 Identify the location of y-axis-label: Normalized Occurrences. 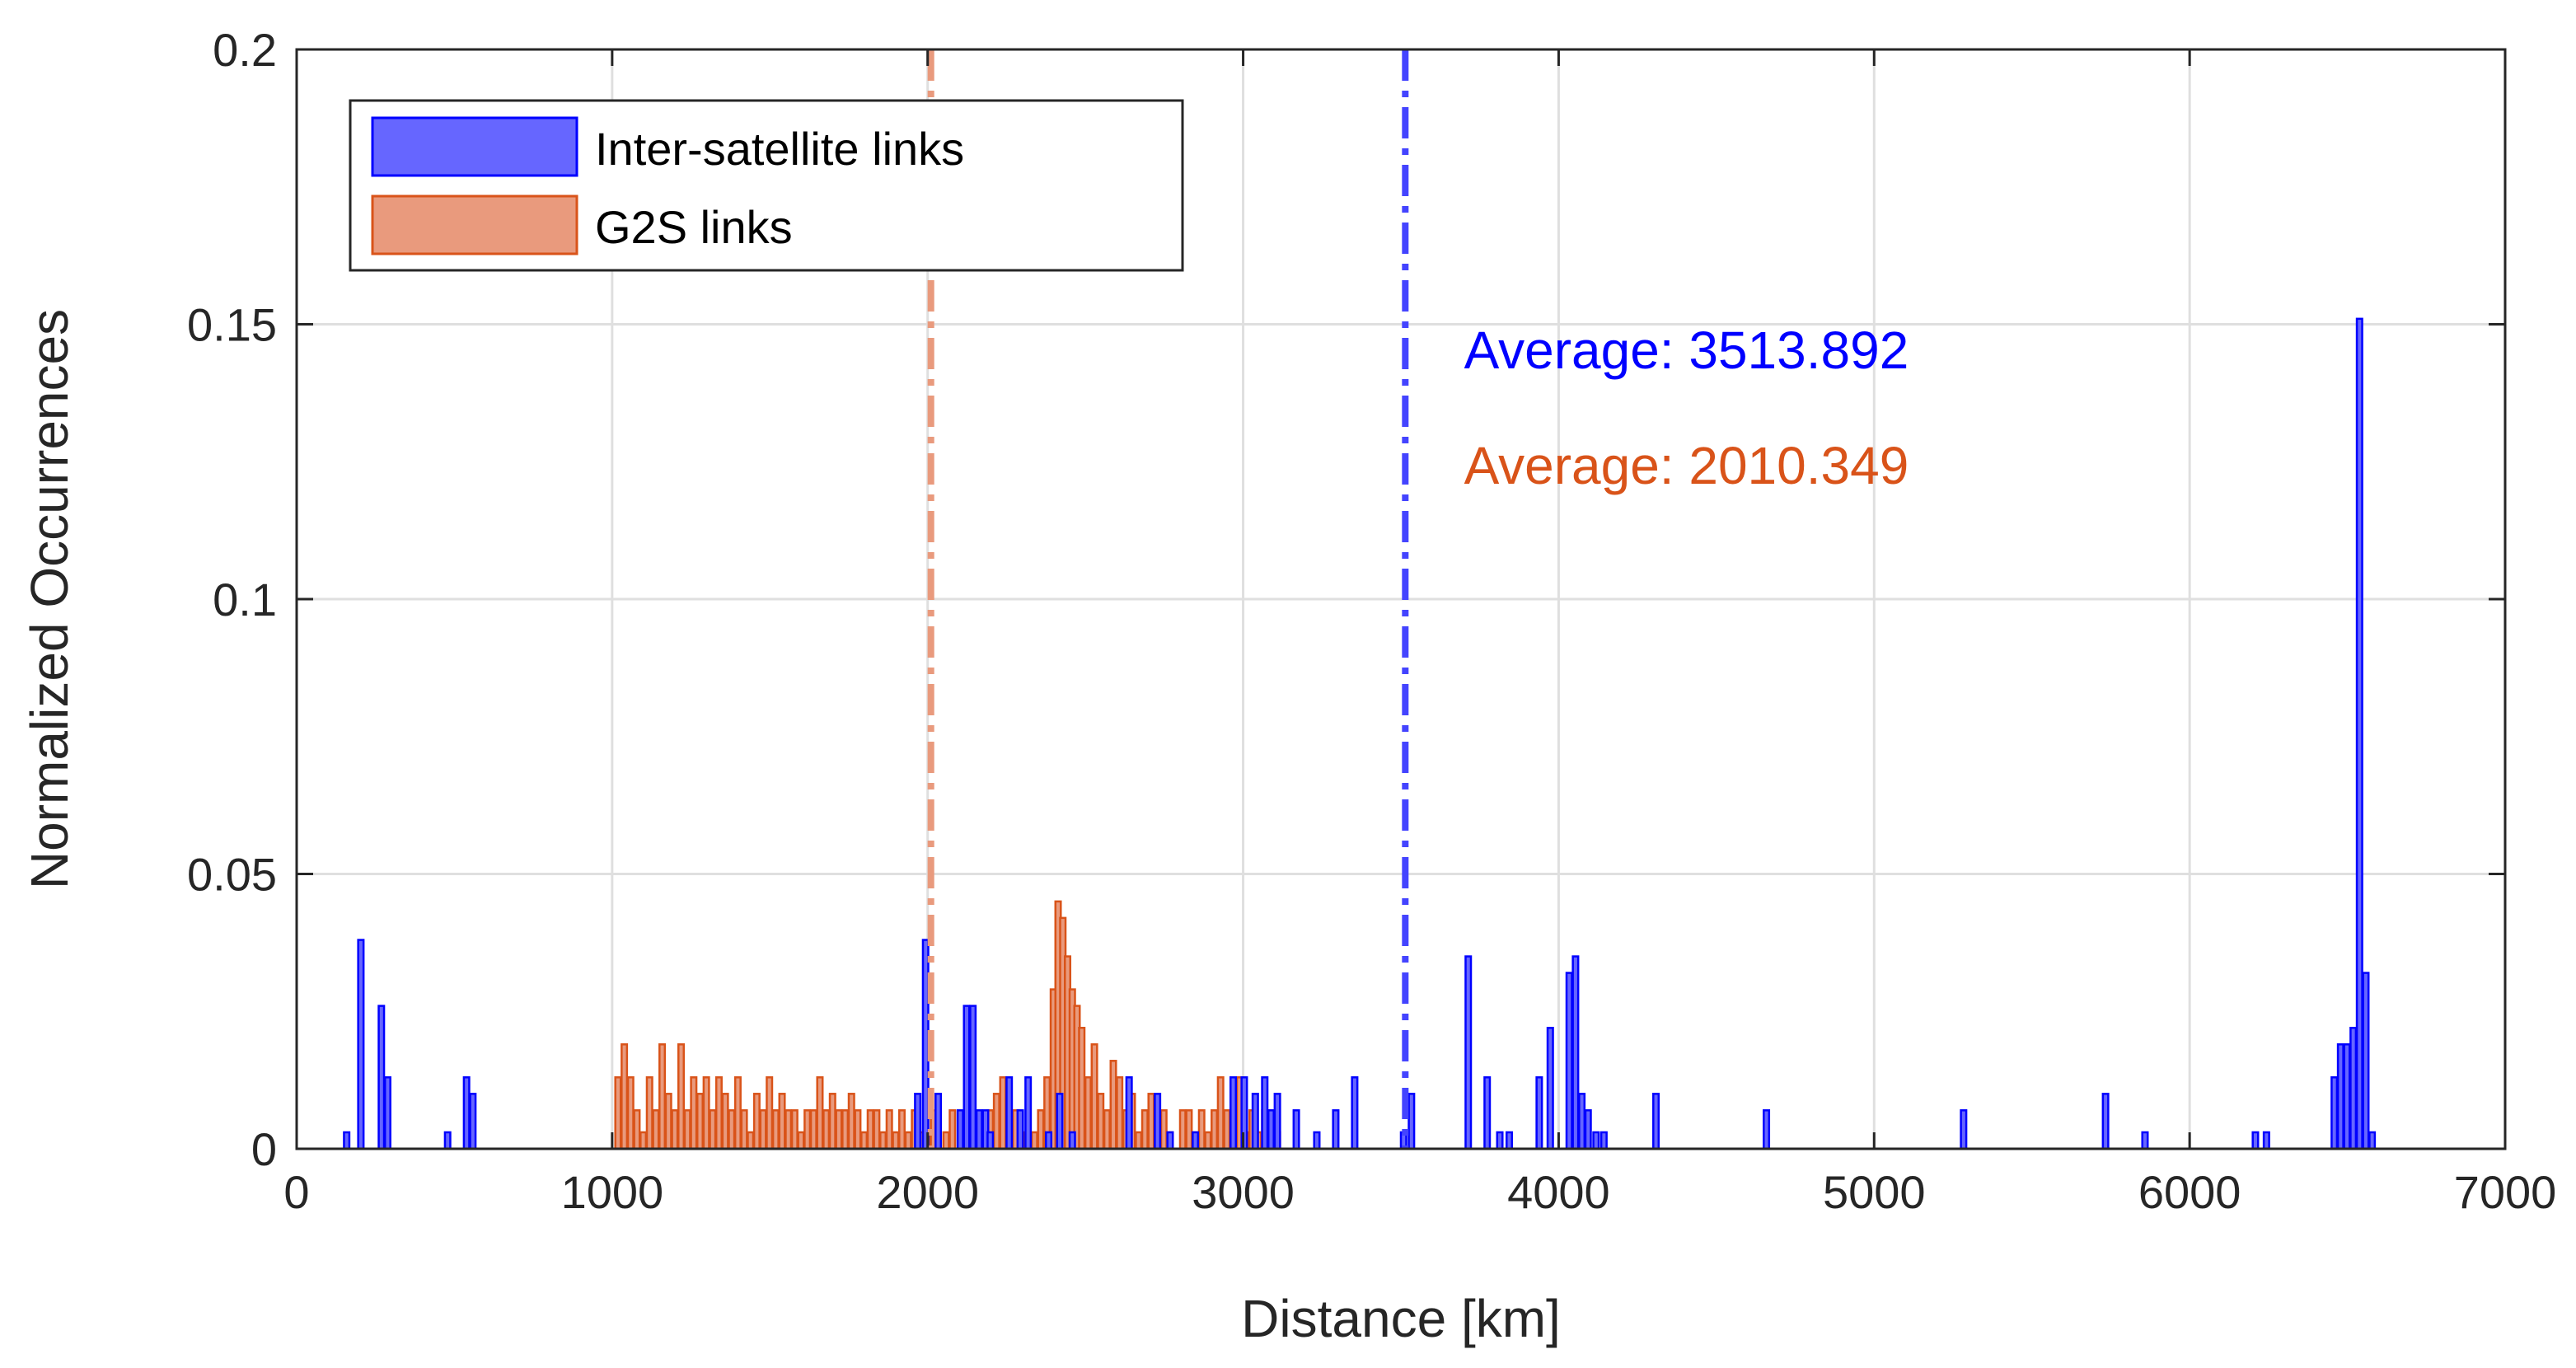
(49, 599).